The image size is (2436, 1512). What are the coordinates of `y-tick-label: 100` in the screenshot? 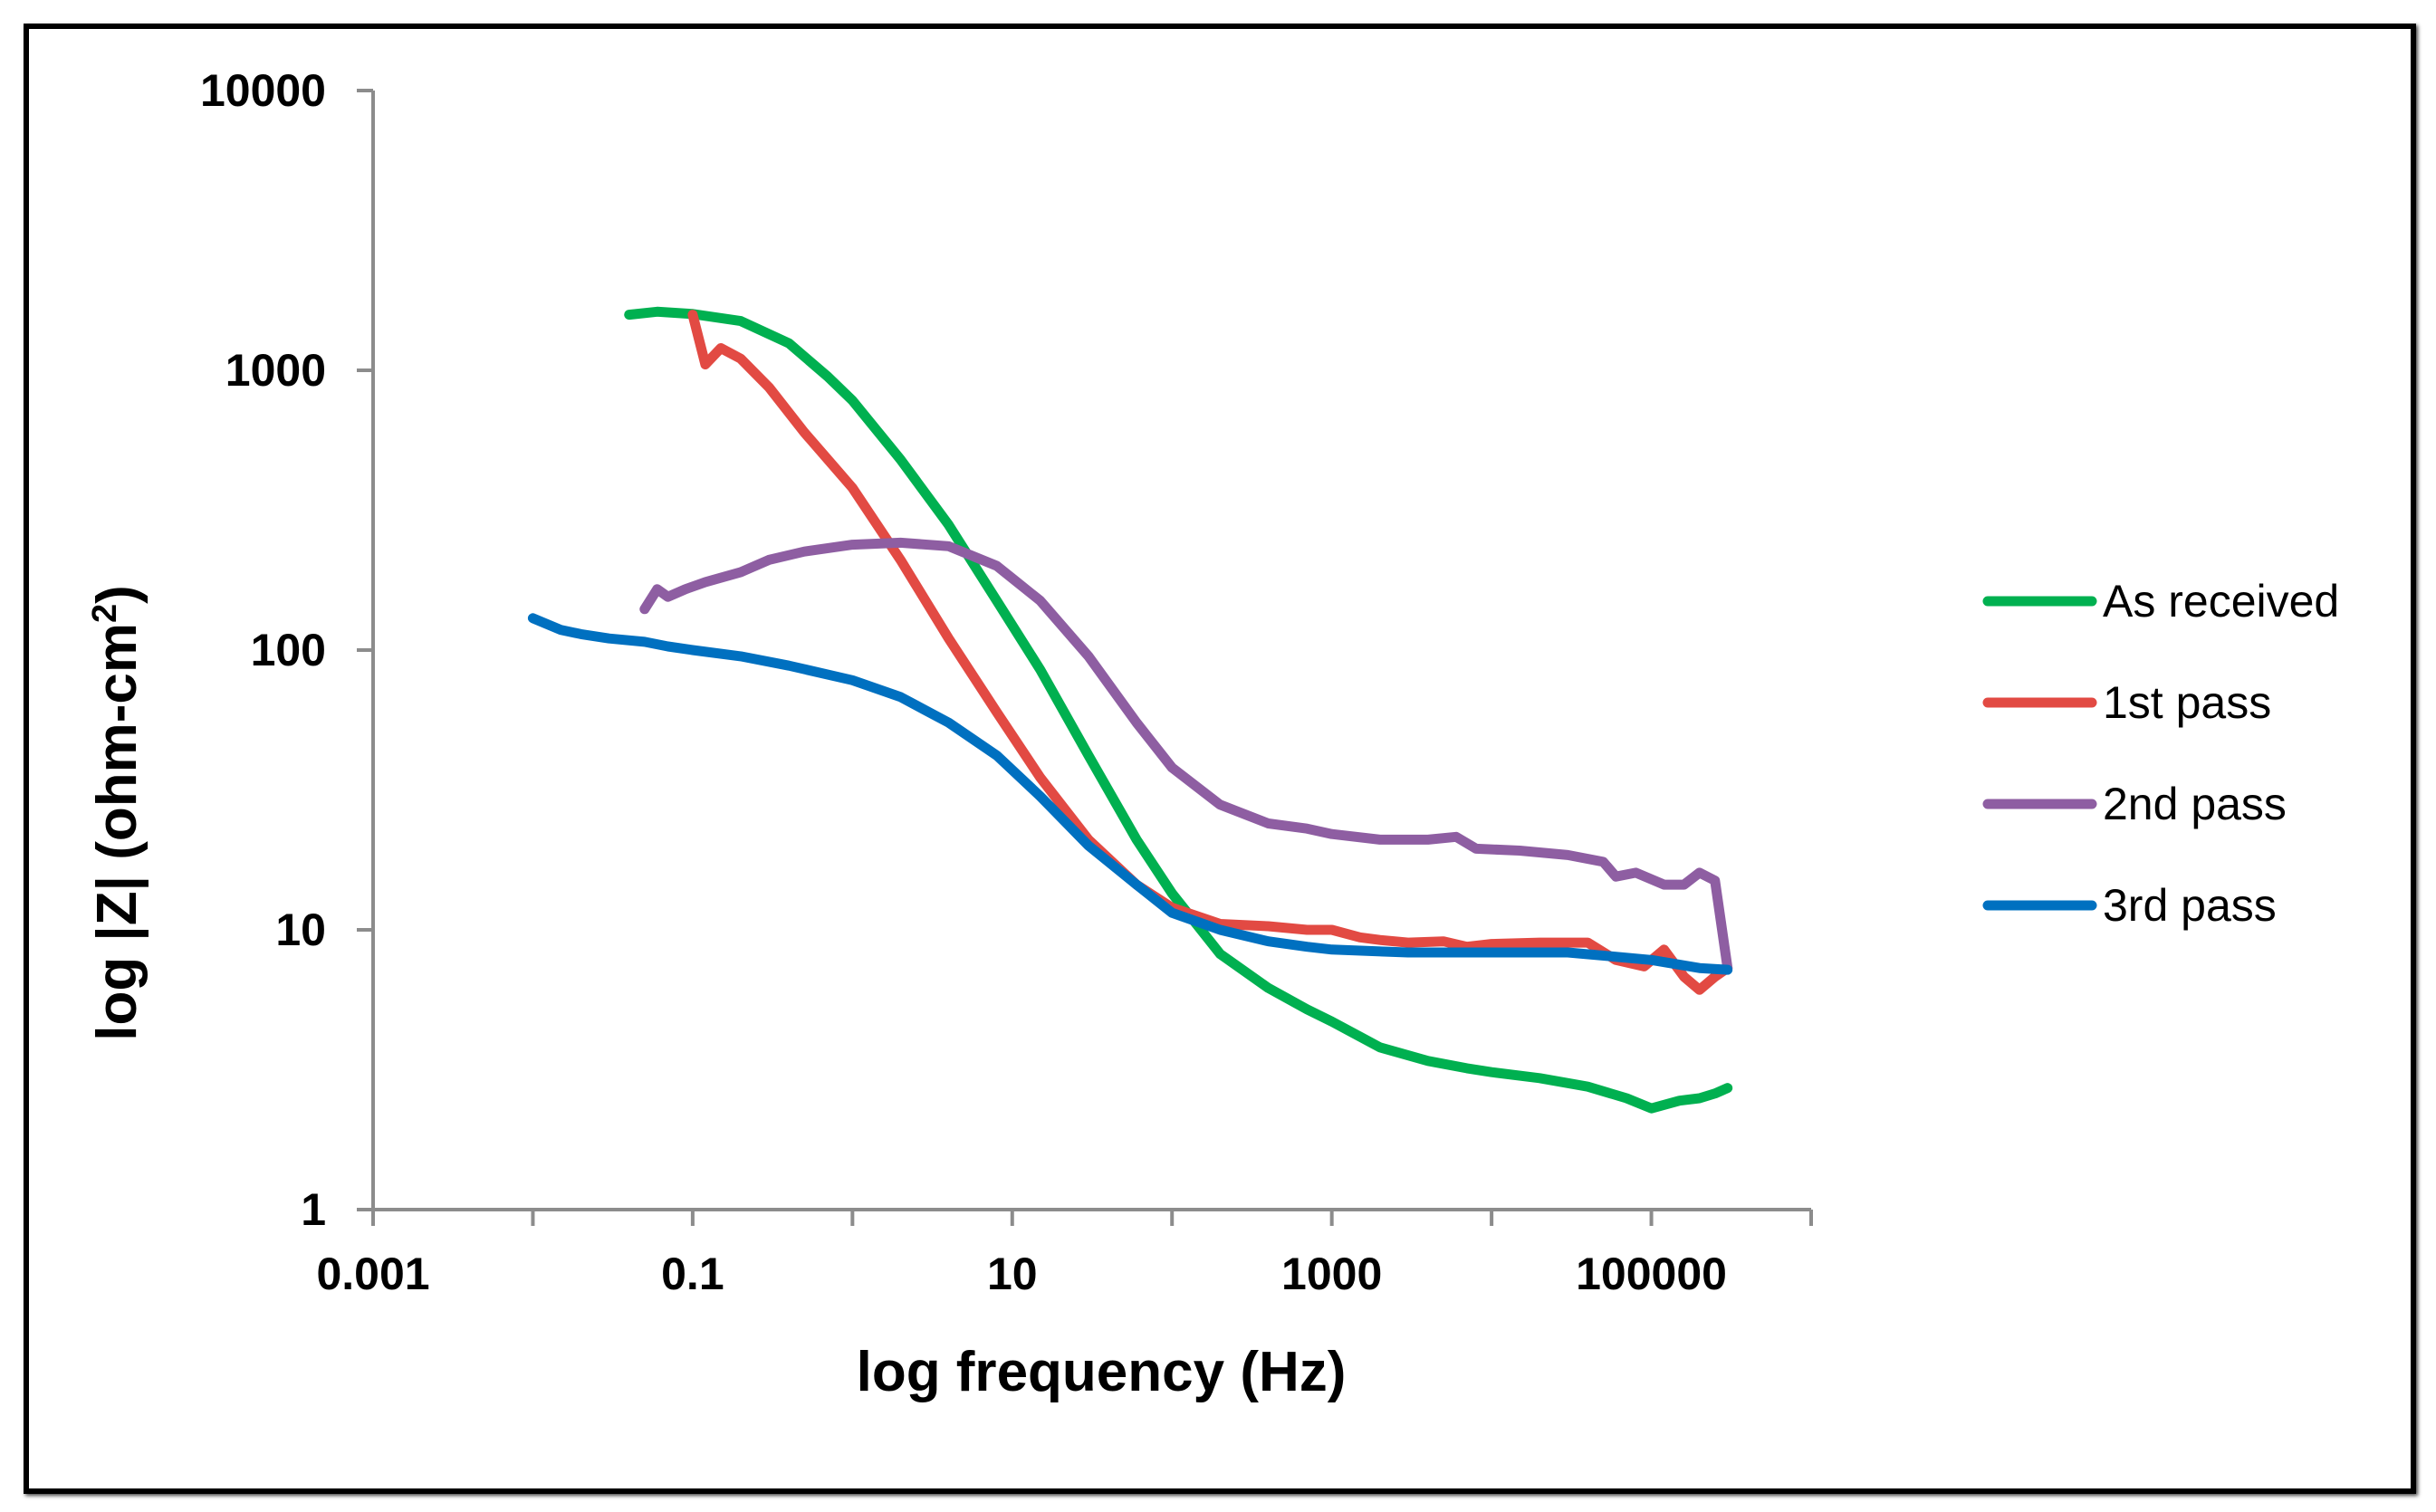 It's located at (288, 650).